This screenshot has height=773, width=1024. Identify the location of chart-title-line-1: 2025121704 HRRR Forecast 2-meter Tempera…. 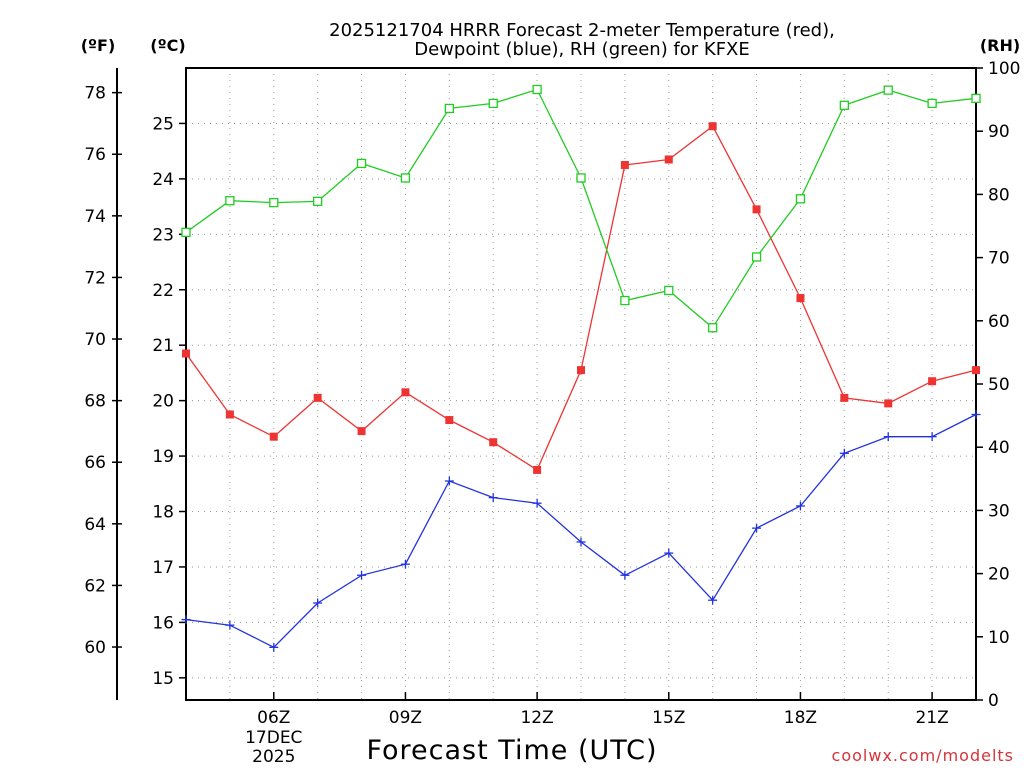
(582, 30).